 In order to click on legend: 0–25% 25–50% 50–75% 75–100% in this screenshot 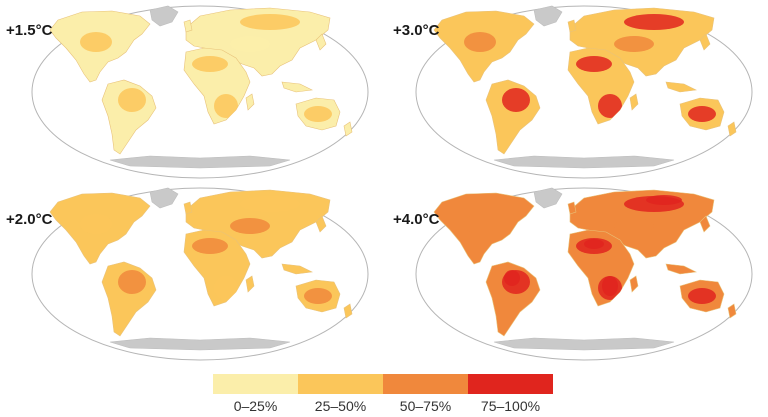, I will do `click(383, 394)`.